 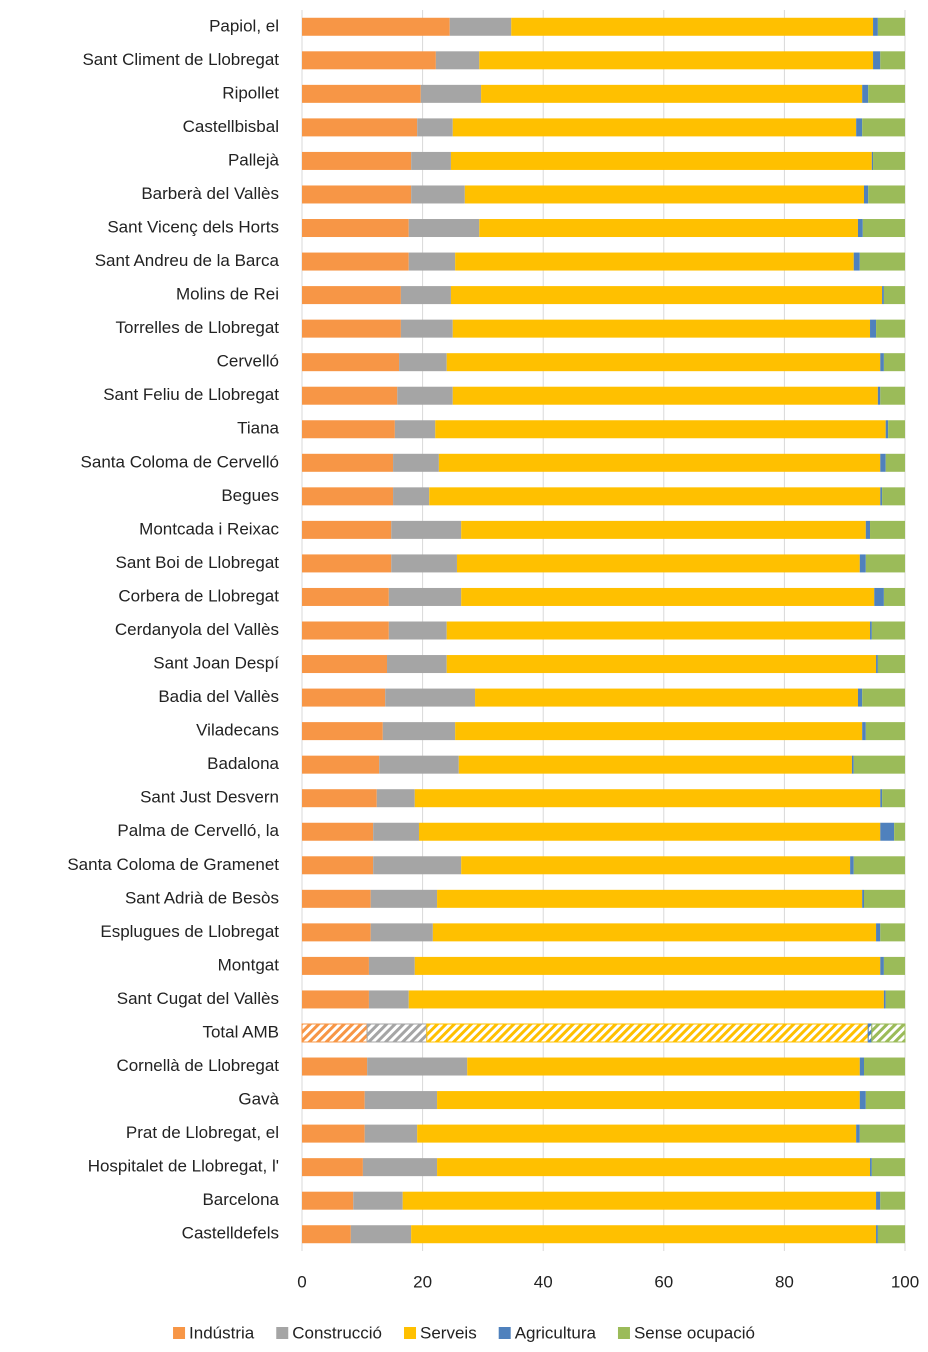 I want to click on y-tick-label: Montgat, so click(x=249, y=964).